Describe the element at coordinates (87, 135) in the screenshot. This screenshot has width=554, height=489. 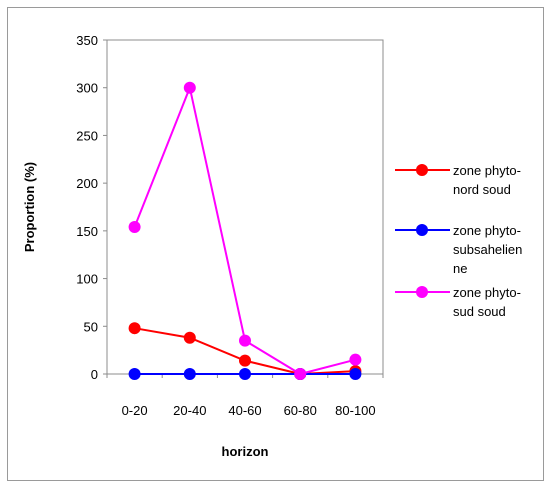
I see `y-tick-label: 250` at that location.